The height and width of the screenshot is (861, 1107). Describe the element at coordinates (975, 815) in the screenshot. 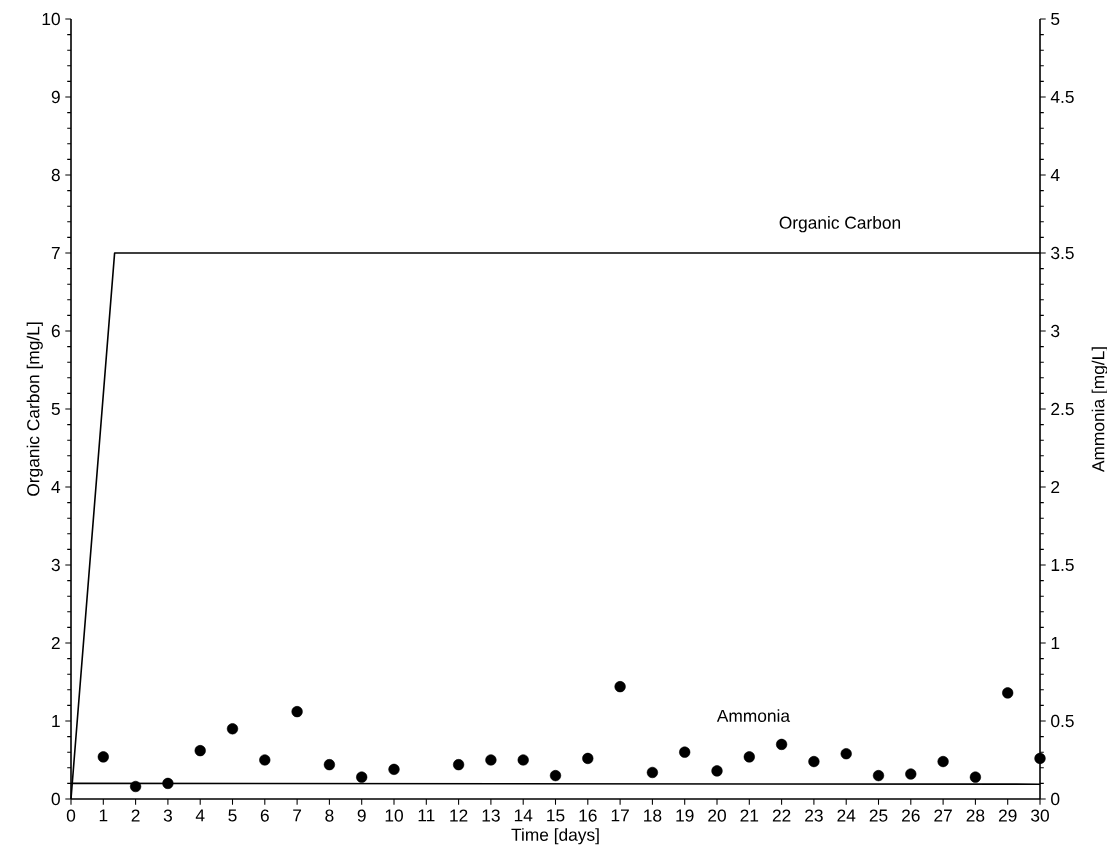

I see `x-tick-label: 28` at that location.